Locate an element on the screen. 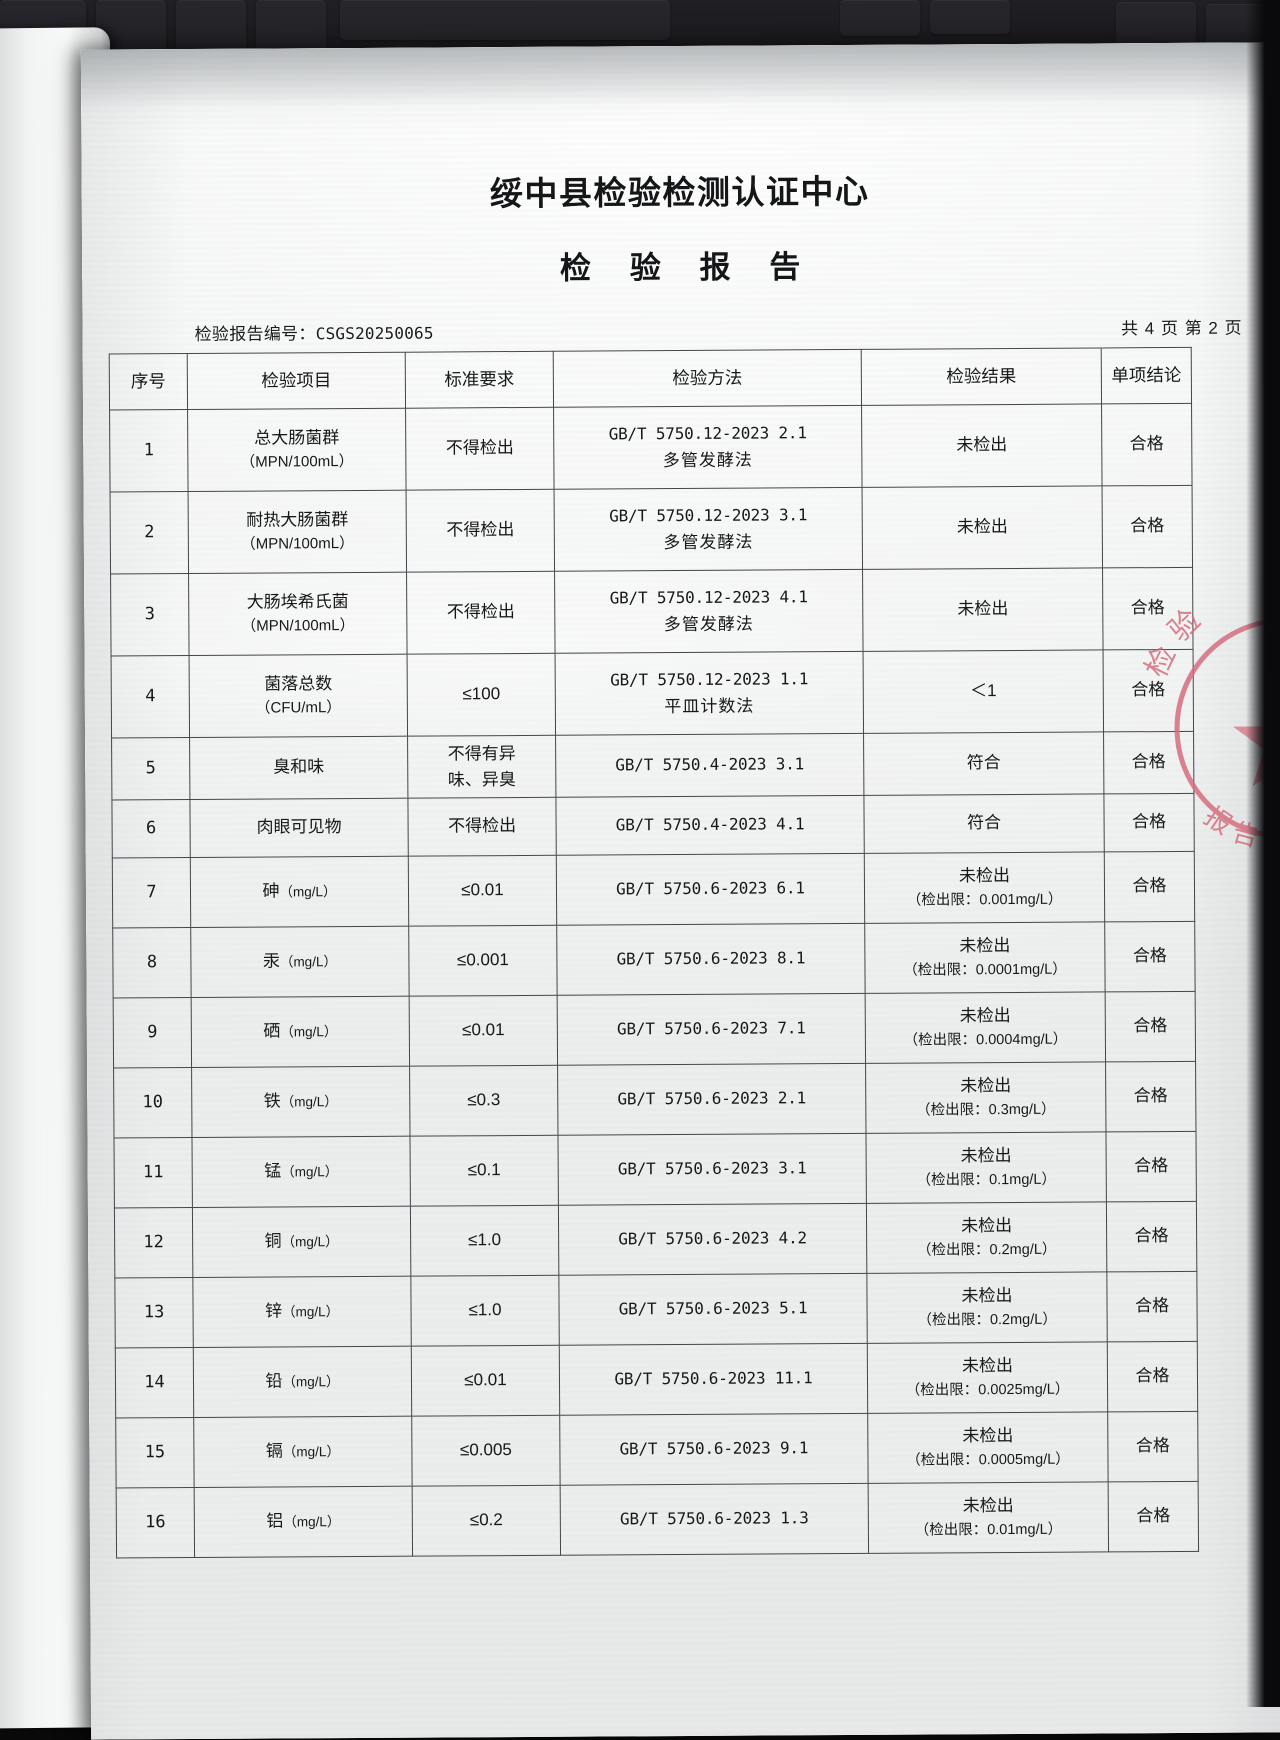 The image size is (1280, 1740). cell-item-name: 耐热大肠菌群 is located at coordinates (297, 520).